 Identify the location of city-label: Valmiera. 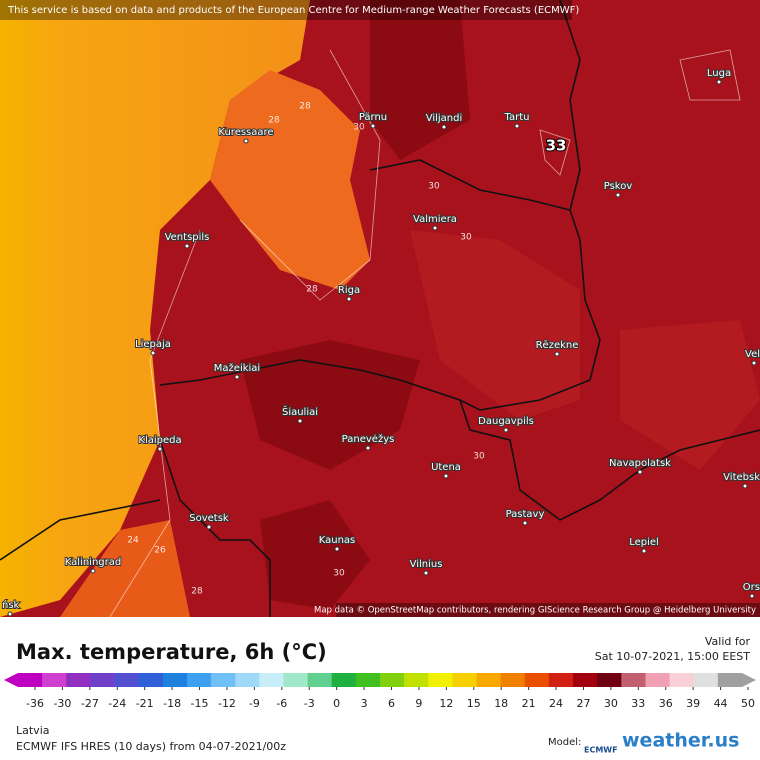
(435, 219).